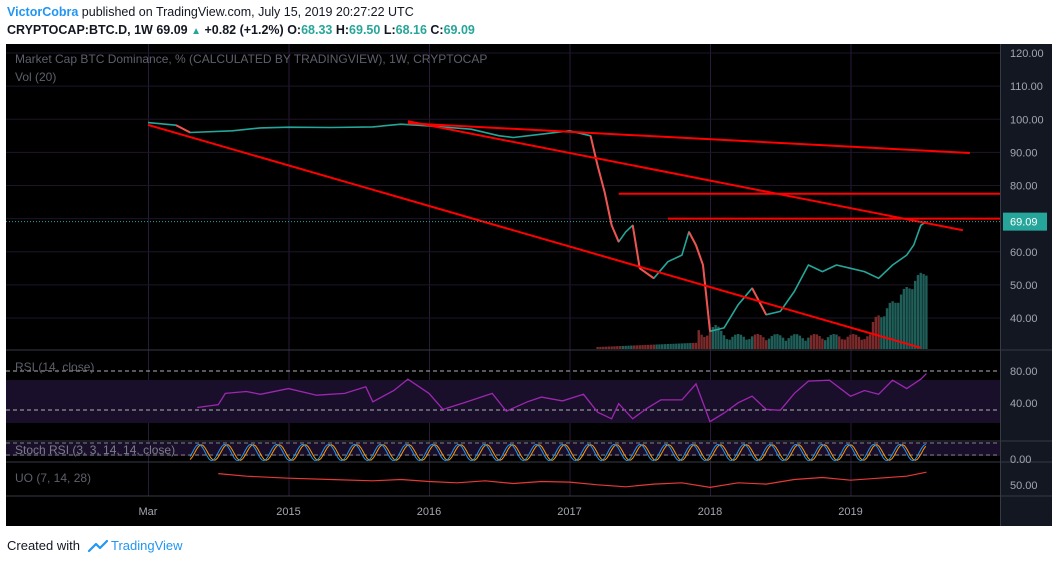 This screenshot has width=1058, height=563. I want to click on uo-pane-title: UO (7, 14, 28), so click(53, 478).